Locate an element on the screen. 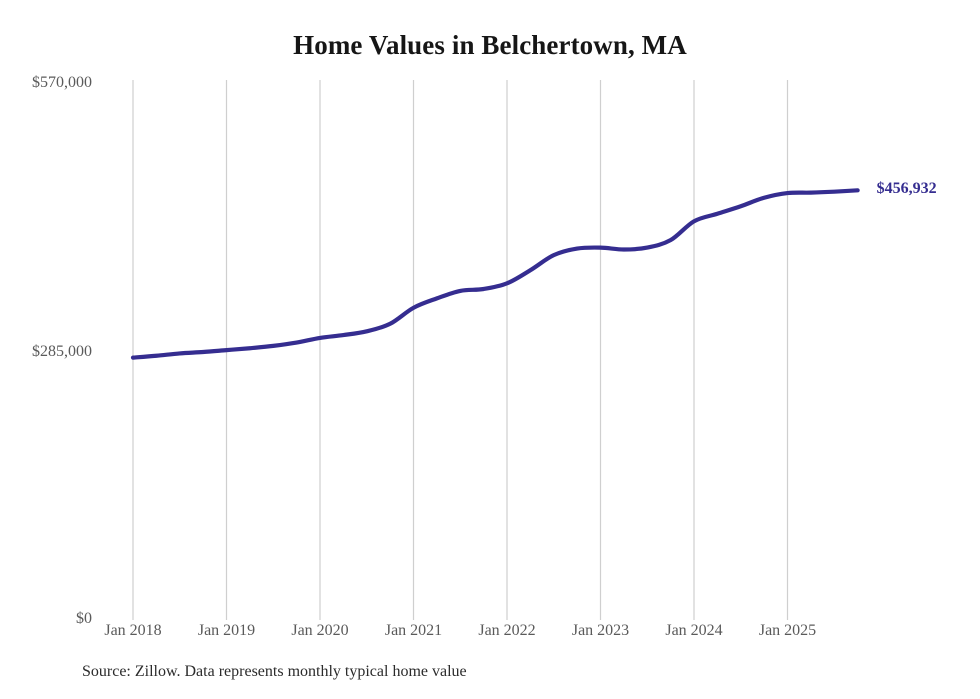 The image size is (980, 699). end-point-value-label: $456,932 is located at coordinates (906, 189).